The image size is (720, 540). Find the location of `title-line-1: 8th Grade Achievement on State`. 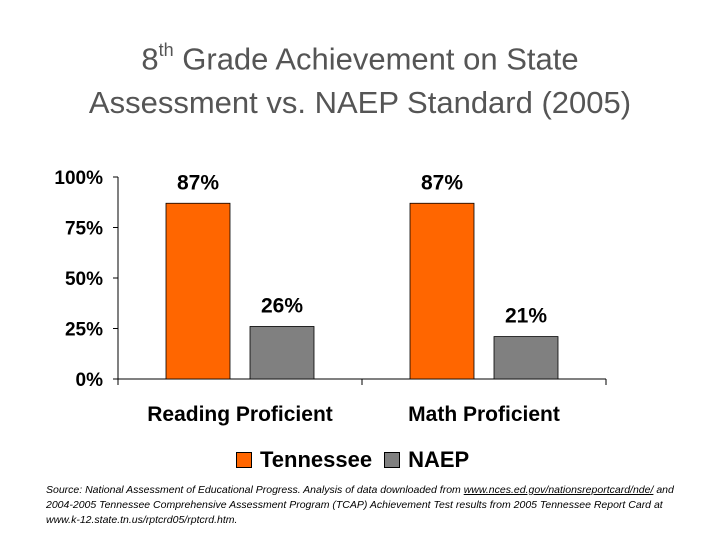

title-line-1: 8th Grade Achievement on State is located at coordinates (360, 55).